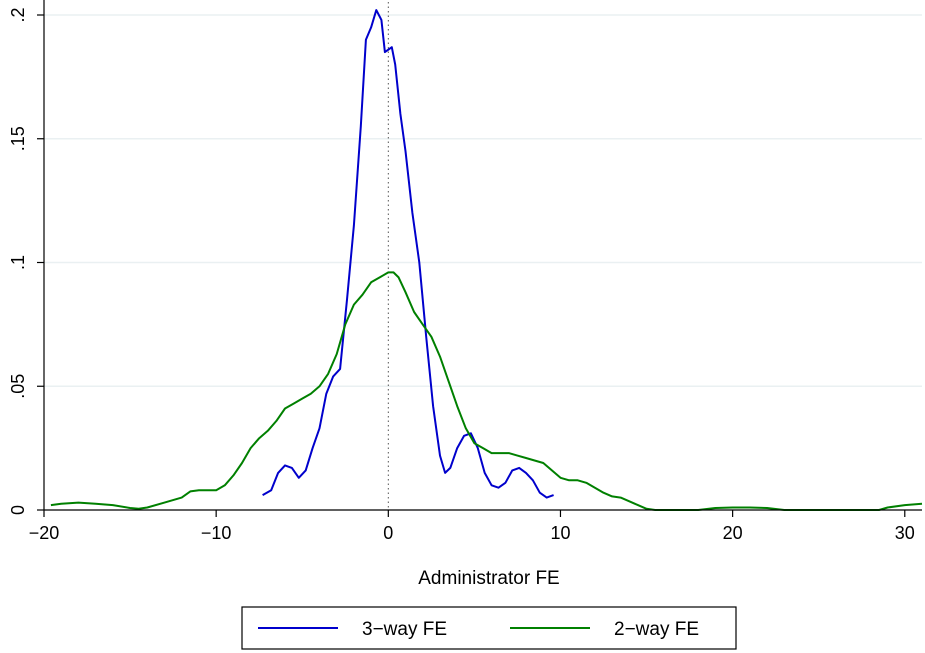 The image size is (925, 653). I want to click on legend: 3−way FE 2−way FE, so click(489, 628).